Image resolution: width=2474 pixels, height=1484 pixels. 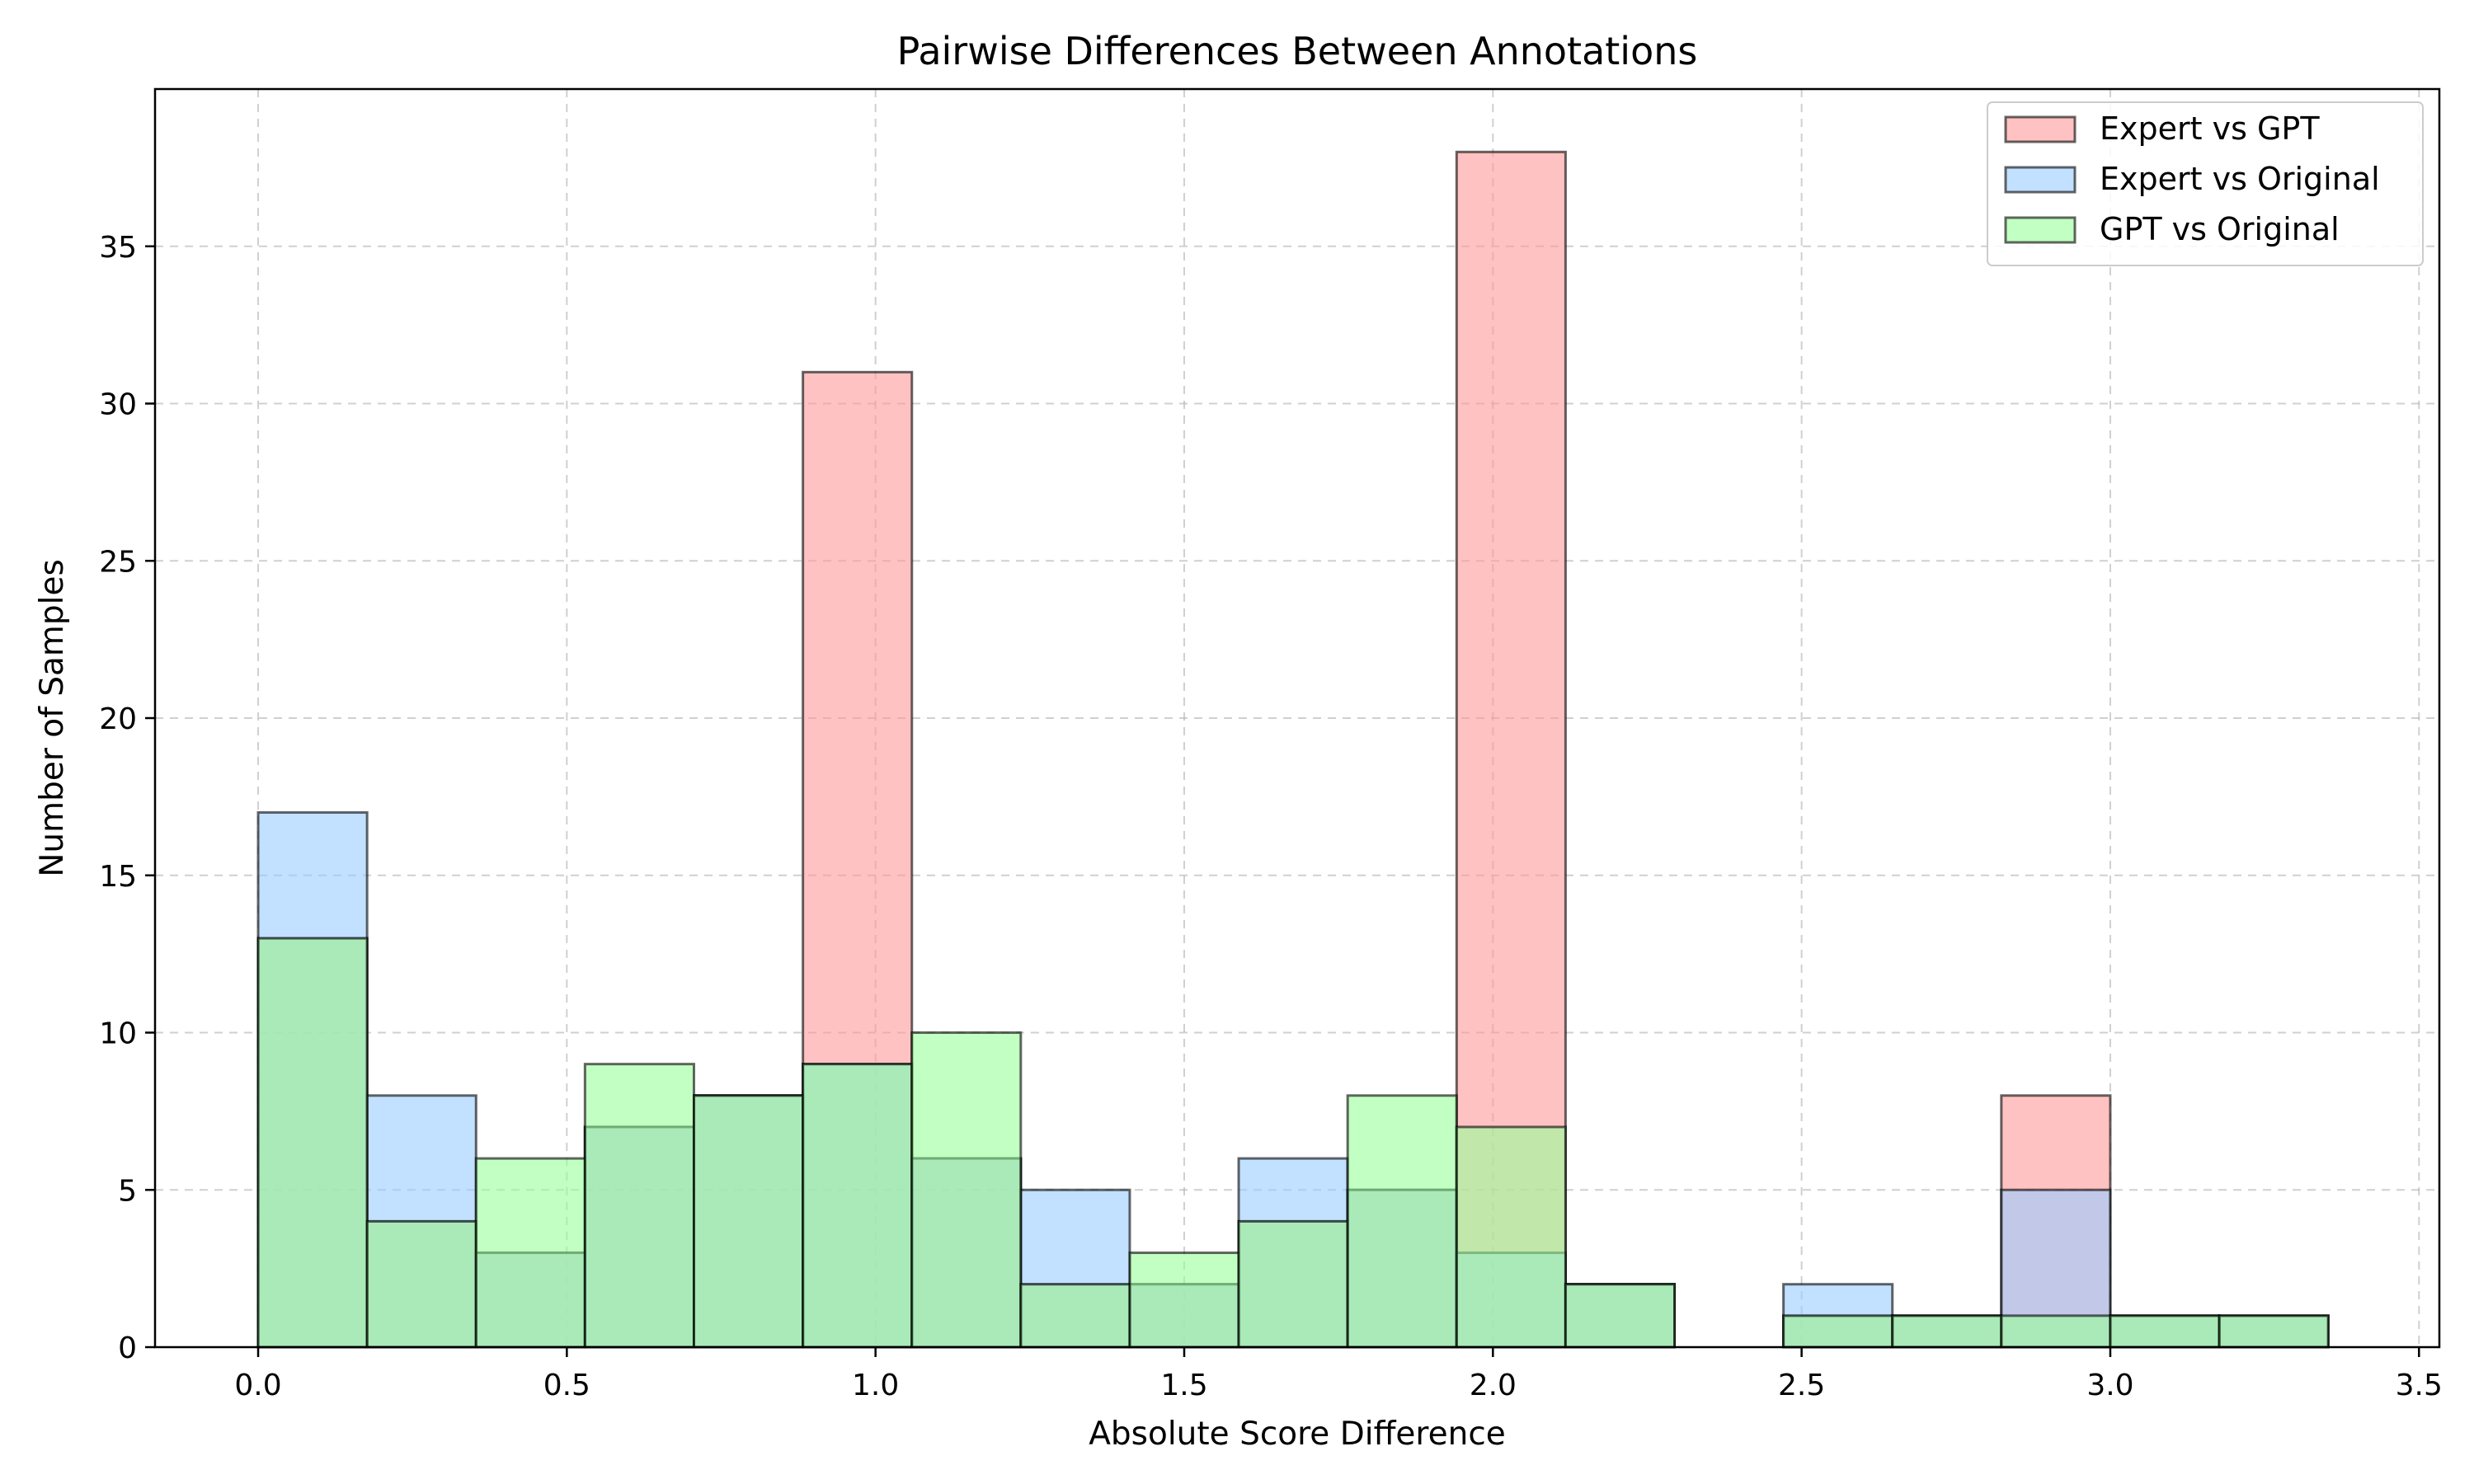 What do you see at coordinates (1493, 1385) in the screenshot?
I see `x-tick-label: 2.0` at bounding box center [1493, 1385].